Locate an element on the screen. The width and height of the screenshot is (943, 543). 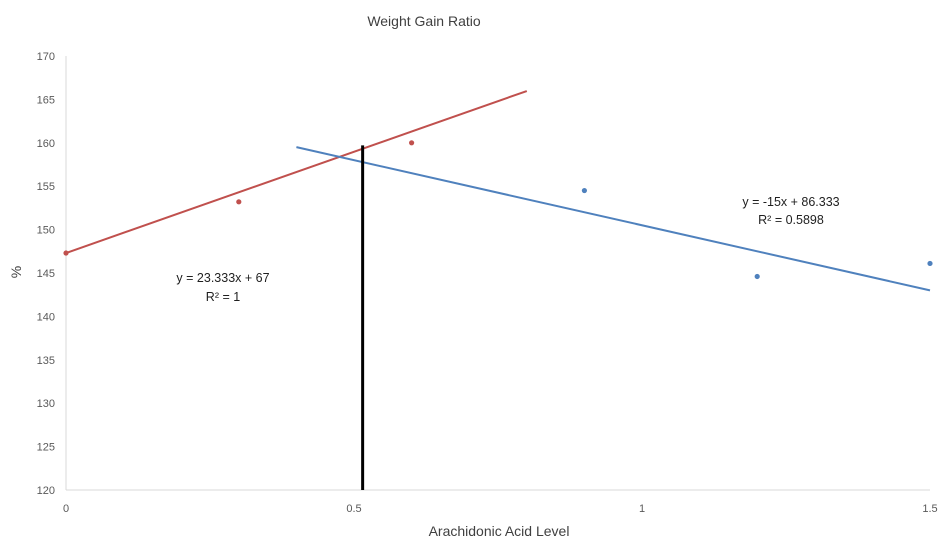
y-tick-label: 130 is located at coordinates (46, 404).